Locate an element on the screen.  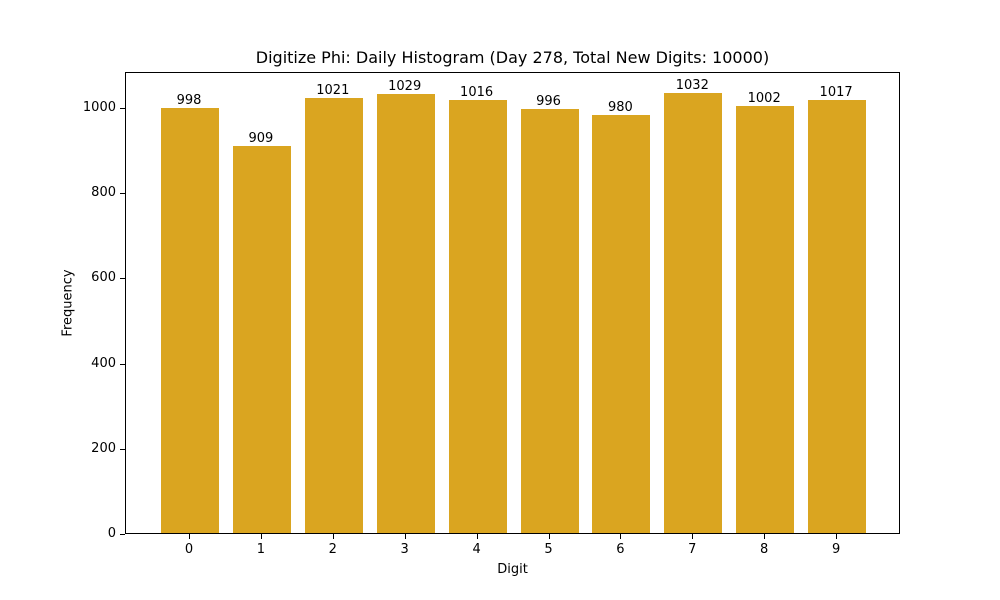
x-tick-label: 0 is located at coordinates (189, 549).